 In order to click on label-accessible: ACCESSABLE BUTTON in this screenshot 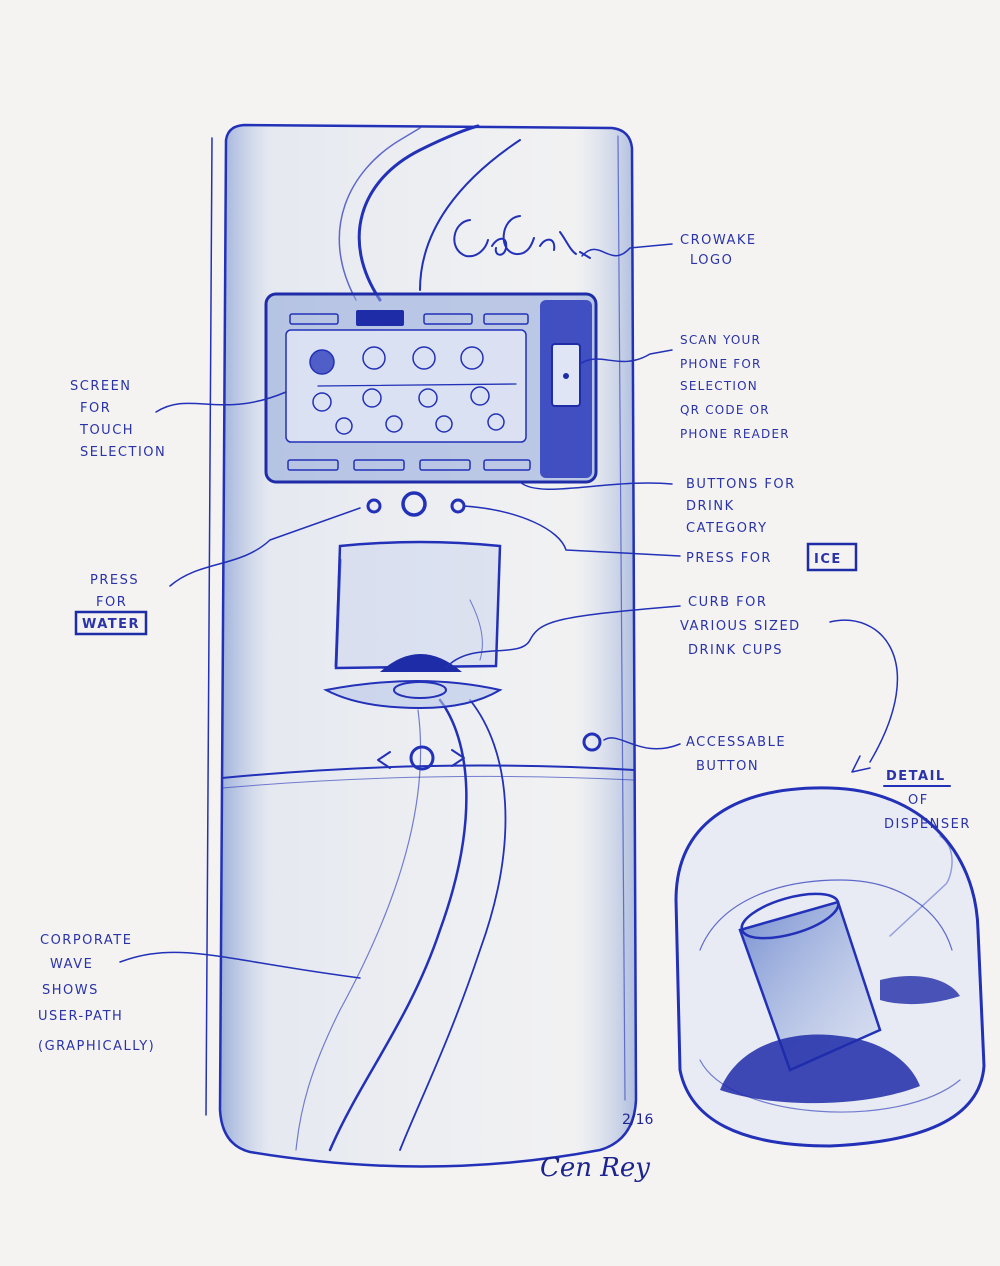, I will do `click(736, 754)`.